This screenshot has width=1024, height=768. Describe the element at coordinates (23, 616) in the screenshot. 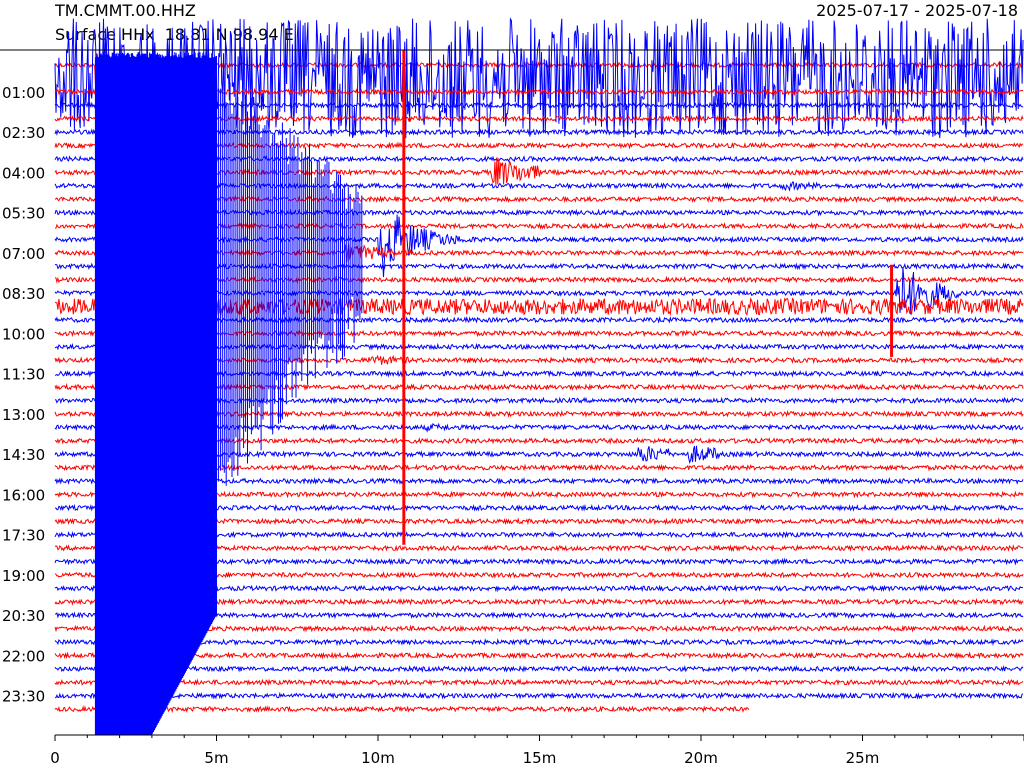

I see `y-tick-label: 20:30` at that location.